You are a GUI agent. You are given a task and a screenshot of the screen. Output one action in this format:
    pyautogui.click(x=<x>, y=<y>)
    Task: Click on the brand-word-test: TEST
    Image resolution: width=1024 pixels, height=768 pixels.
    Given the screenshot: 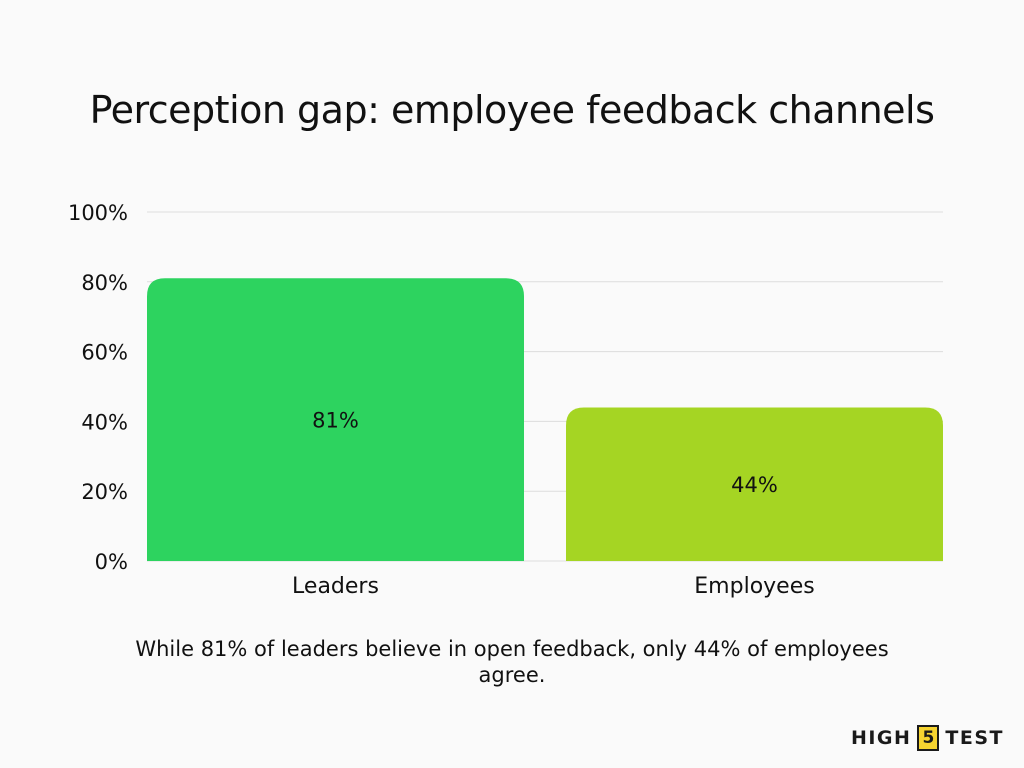 What is the action you would take?
    pyautogui.click(x=974, y=738)
    